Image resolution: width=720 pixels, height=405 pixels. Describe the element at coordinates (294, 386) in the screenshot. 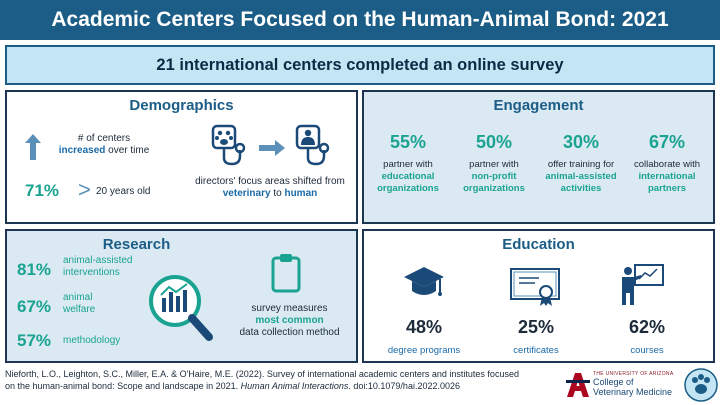

I see `citation-journal: Human Animal Interactions` at that location.